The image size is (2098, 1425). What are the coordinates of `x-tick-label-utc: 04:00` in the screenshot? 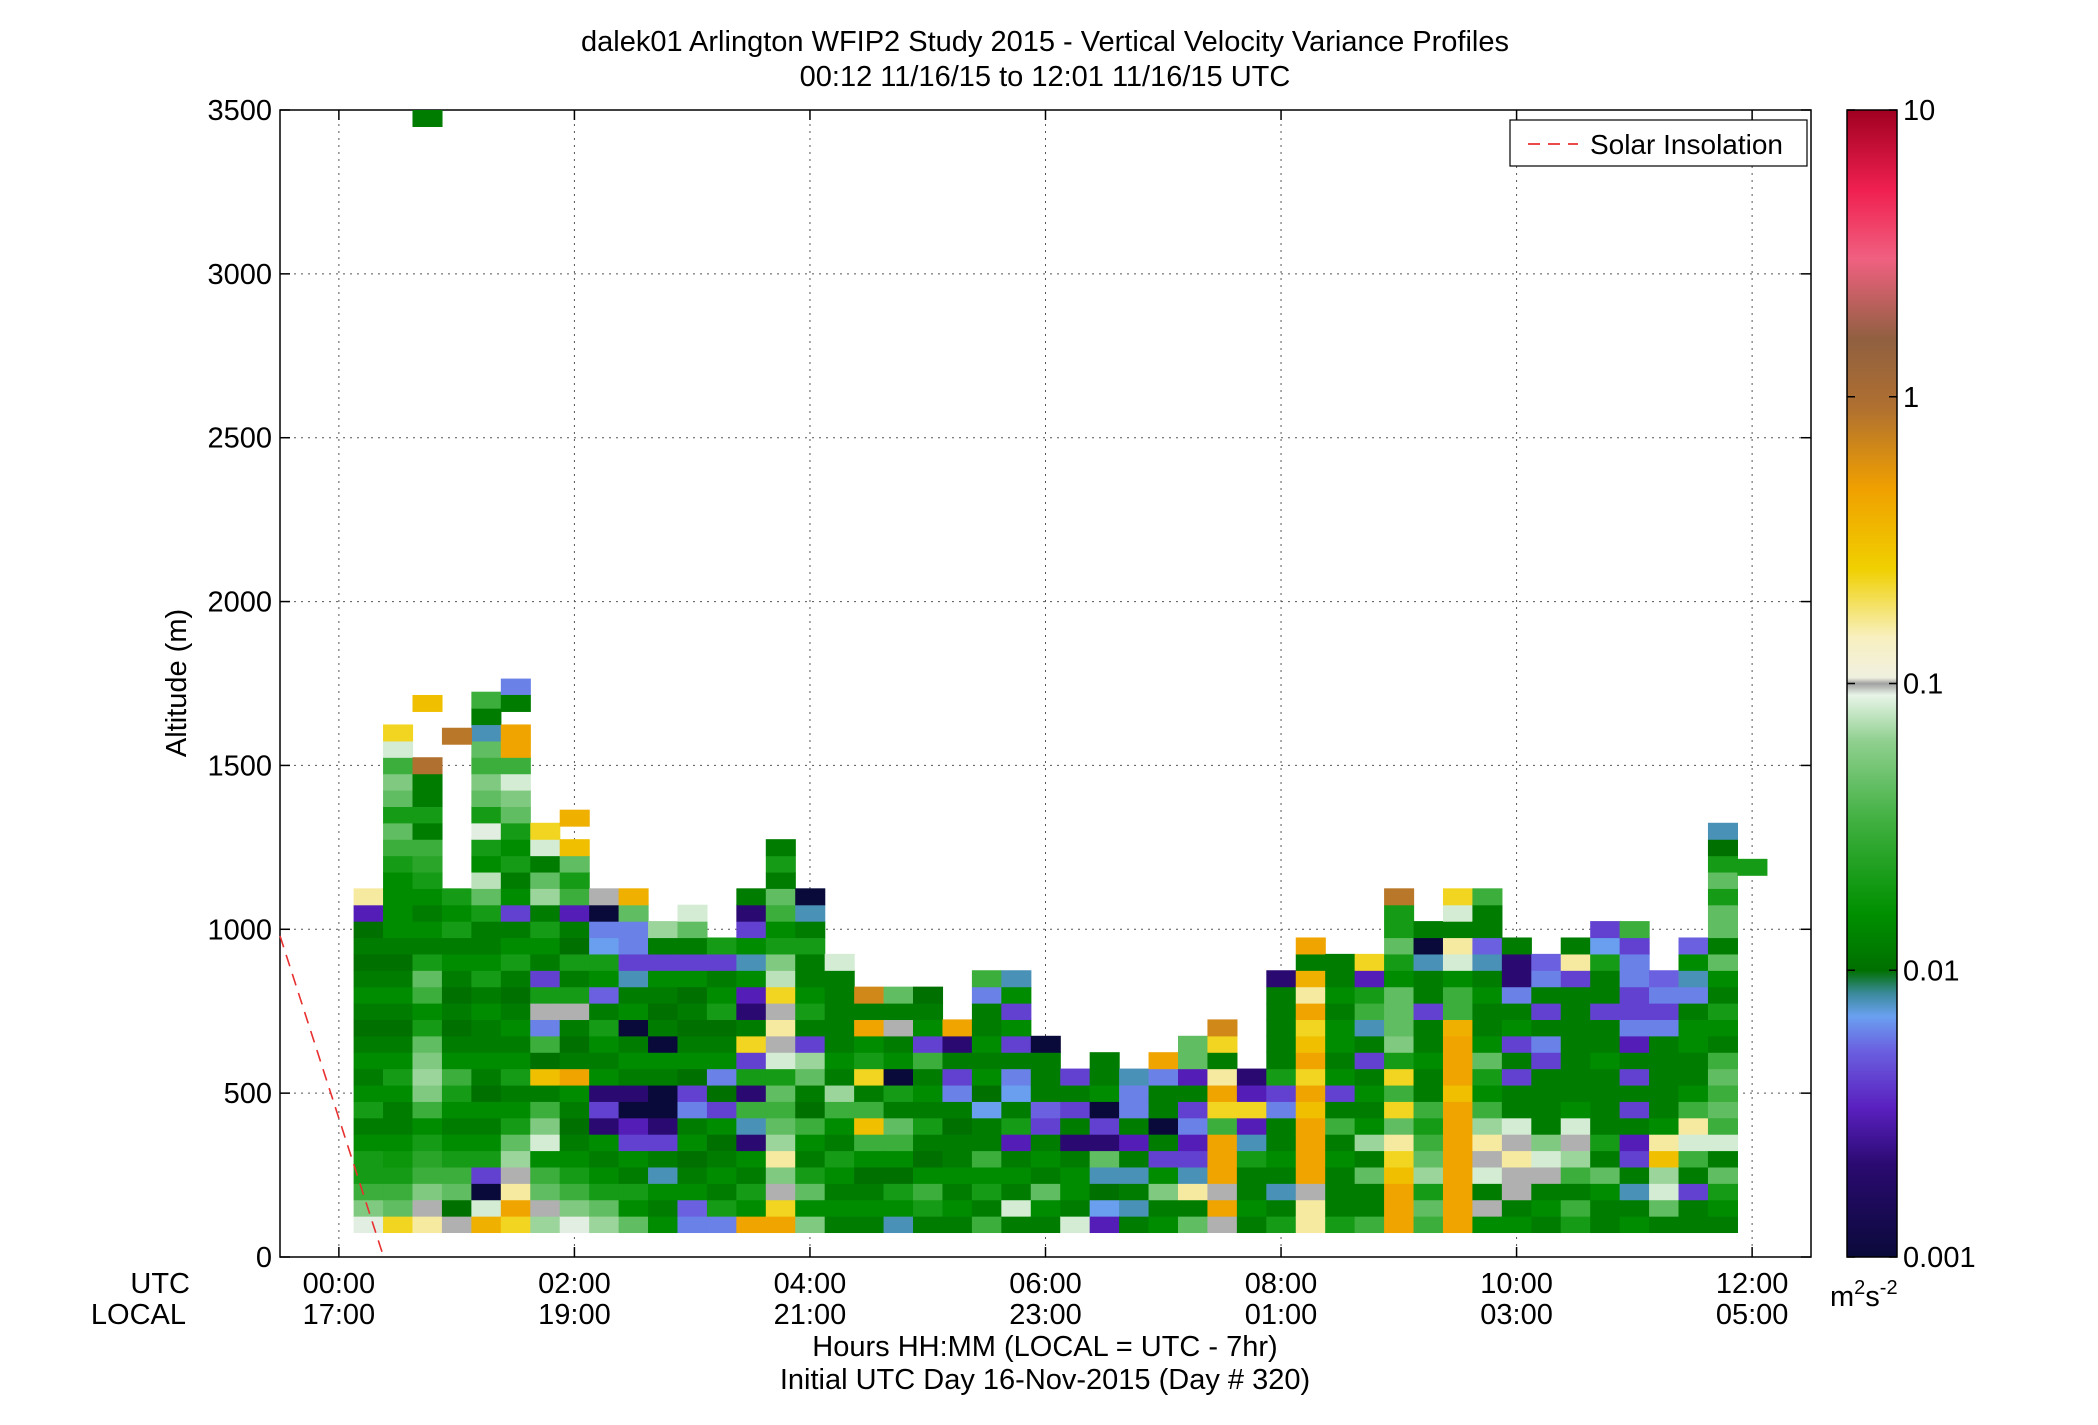 It's located at (810, 1284).